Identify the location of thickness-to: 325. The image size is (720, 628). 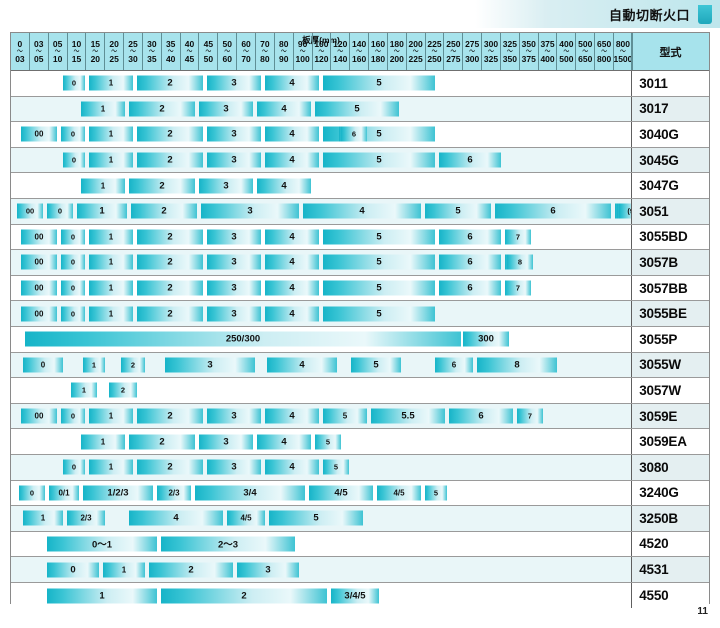
(491, 58).